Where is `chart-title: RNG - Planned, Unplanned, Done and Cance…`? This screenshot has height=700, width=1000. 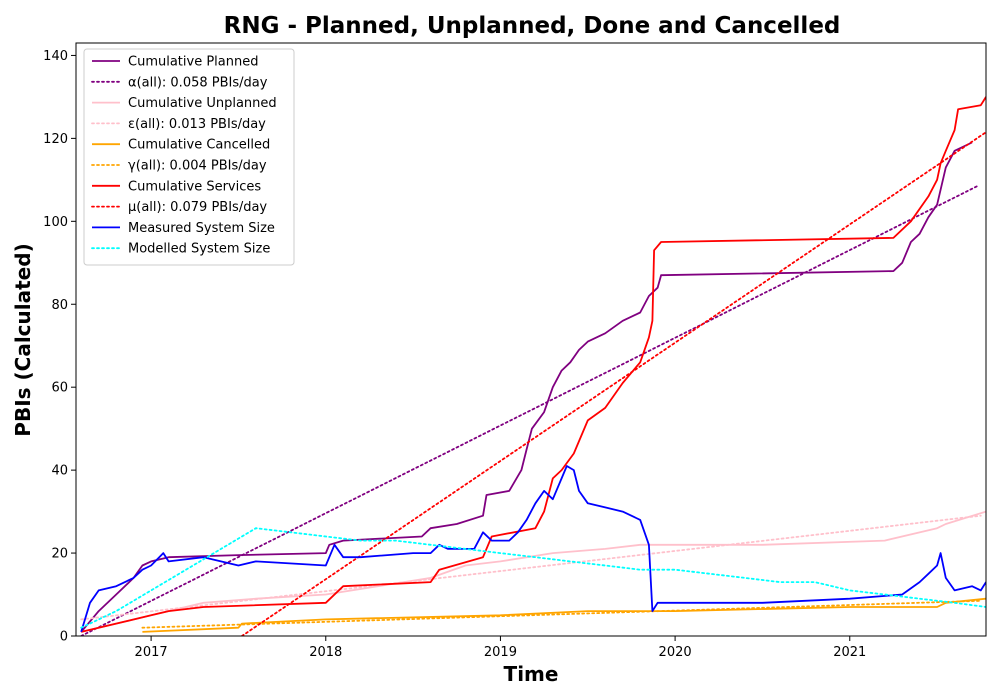
chart-title: RNG - Planned, Unplanned, Done and Cance… is located at coordinates (532, 26).